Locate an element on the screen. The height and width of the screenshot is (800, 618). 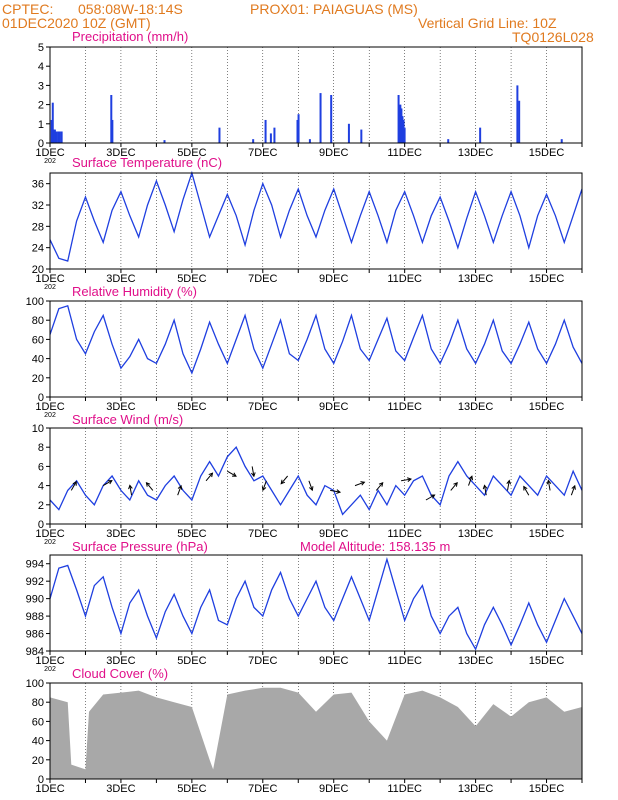
y-tick-label: 992 is located at coordinates (35, 582).